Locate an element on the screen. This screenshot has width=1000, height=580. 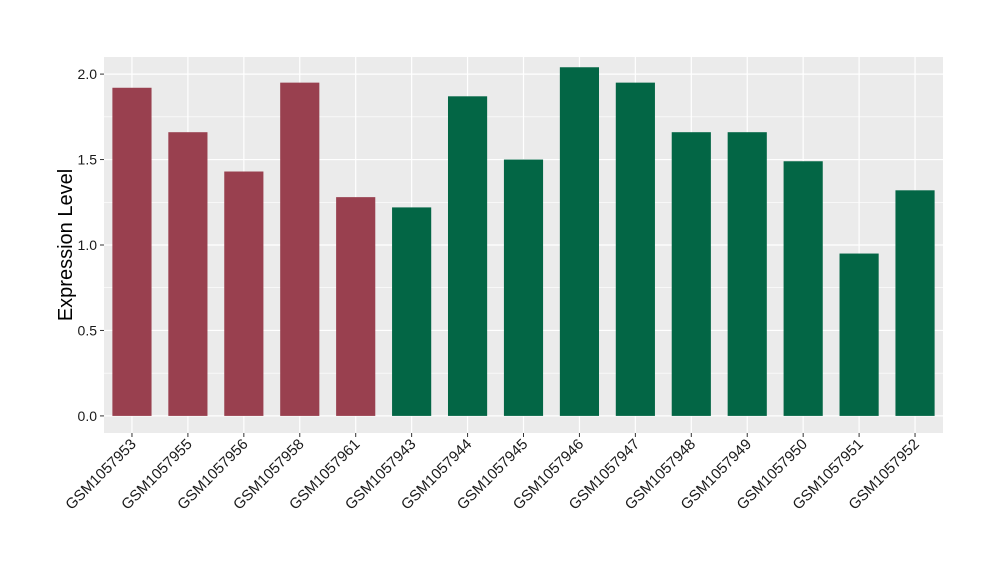
y-axis-title: Expression Level is located at coordinates (66, 245).